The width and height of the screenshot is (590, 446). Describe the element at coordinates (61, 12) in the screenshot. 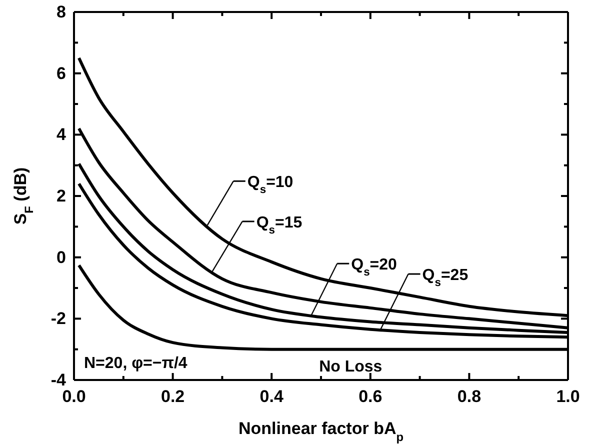

I see `y-tick-label: 8` at that location.